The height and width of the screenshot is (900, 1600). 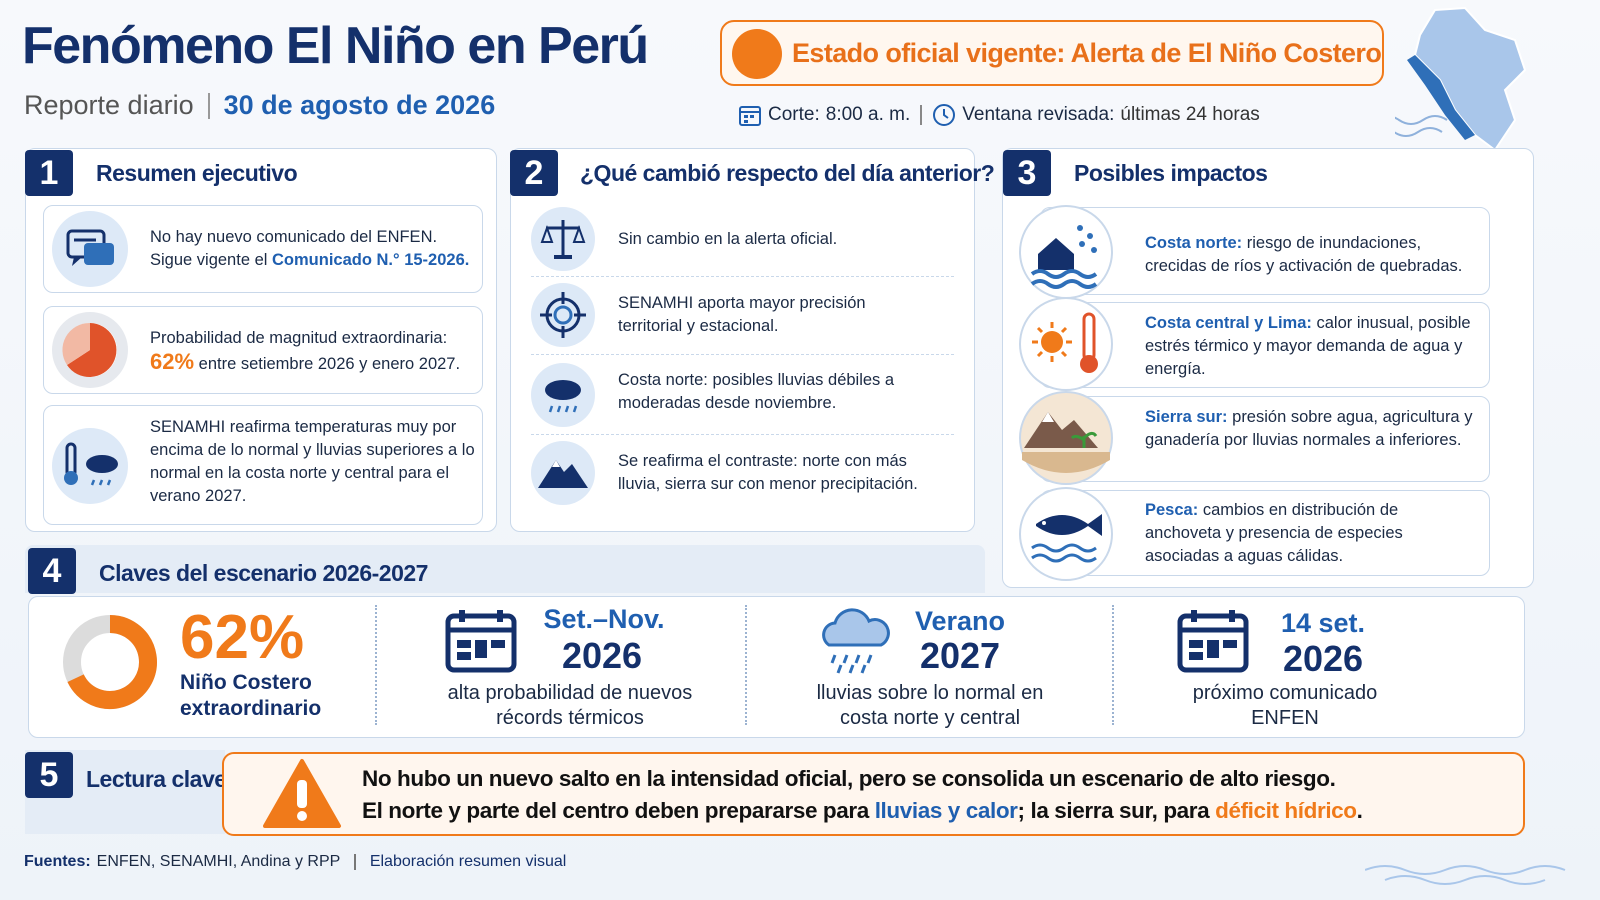 I want to click on target-icon, so click(x=563, y=315).